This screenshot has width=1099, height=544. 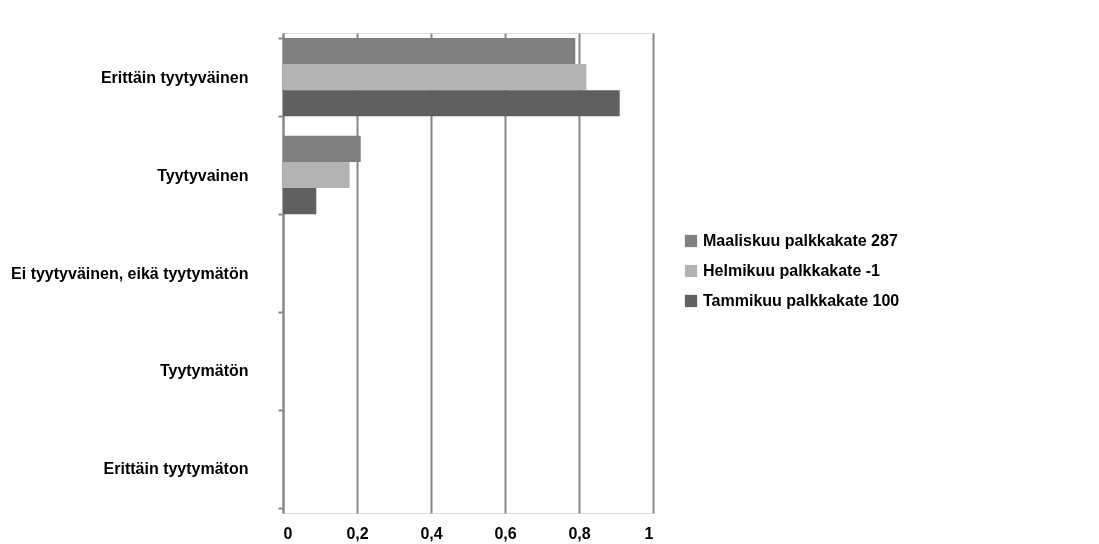 What do you see at coordinates (792, 270) in the screenshot?
I see `legend-label: Helmikuu palkkakate -1` at bounding box center [792, 270].